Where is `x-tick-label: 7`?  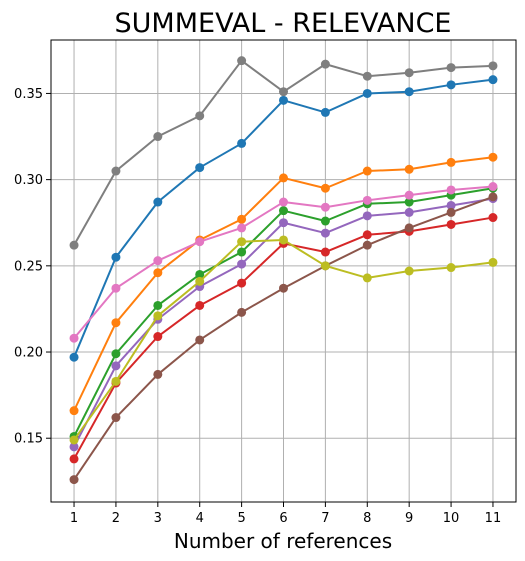 x-tick-label: 7 is located at coordinates (325, 518).